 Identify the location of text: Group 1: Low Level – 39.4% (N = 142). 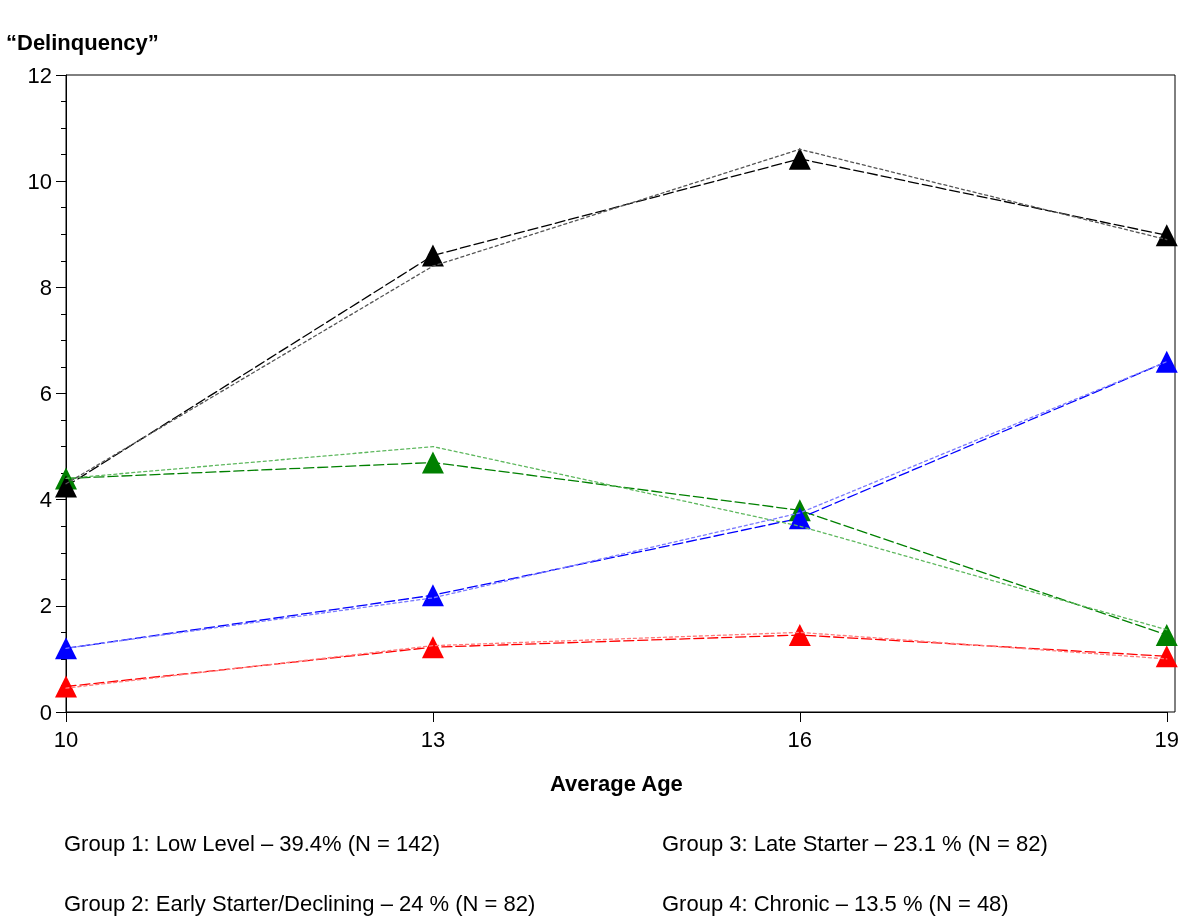
(252, 843).